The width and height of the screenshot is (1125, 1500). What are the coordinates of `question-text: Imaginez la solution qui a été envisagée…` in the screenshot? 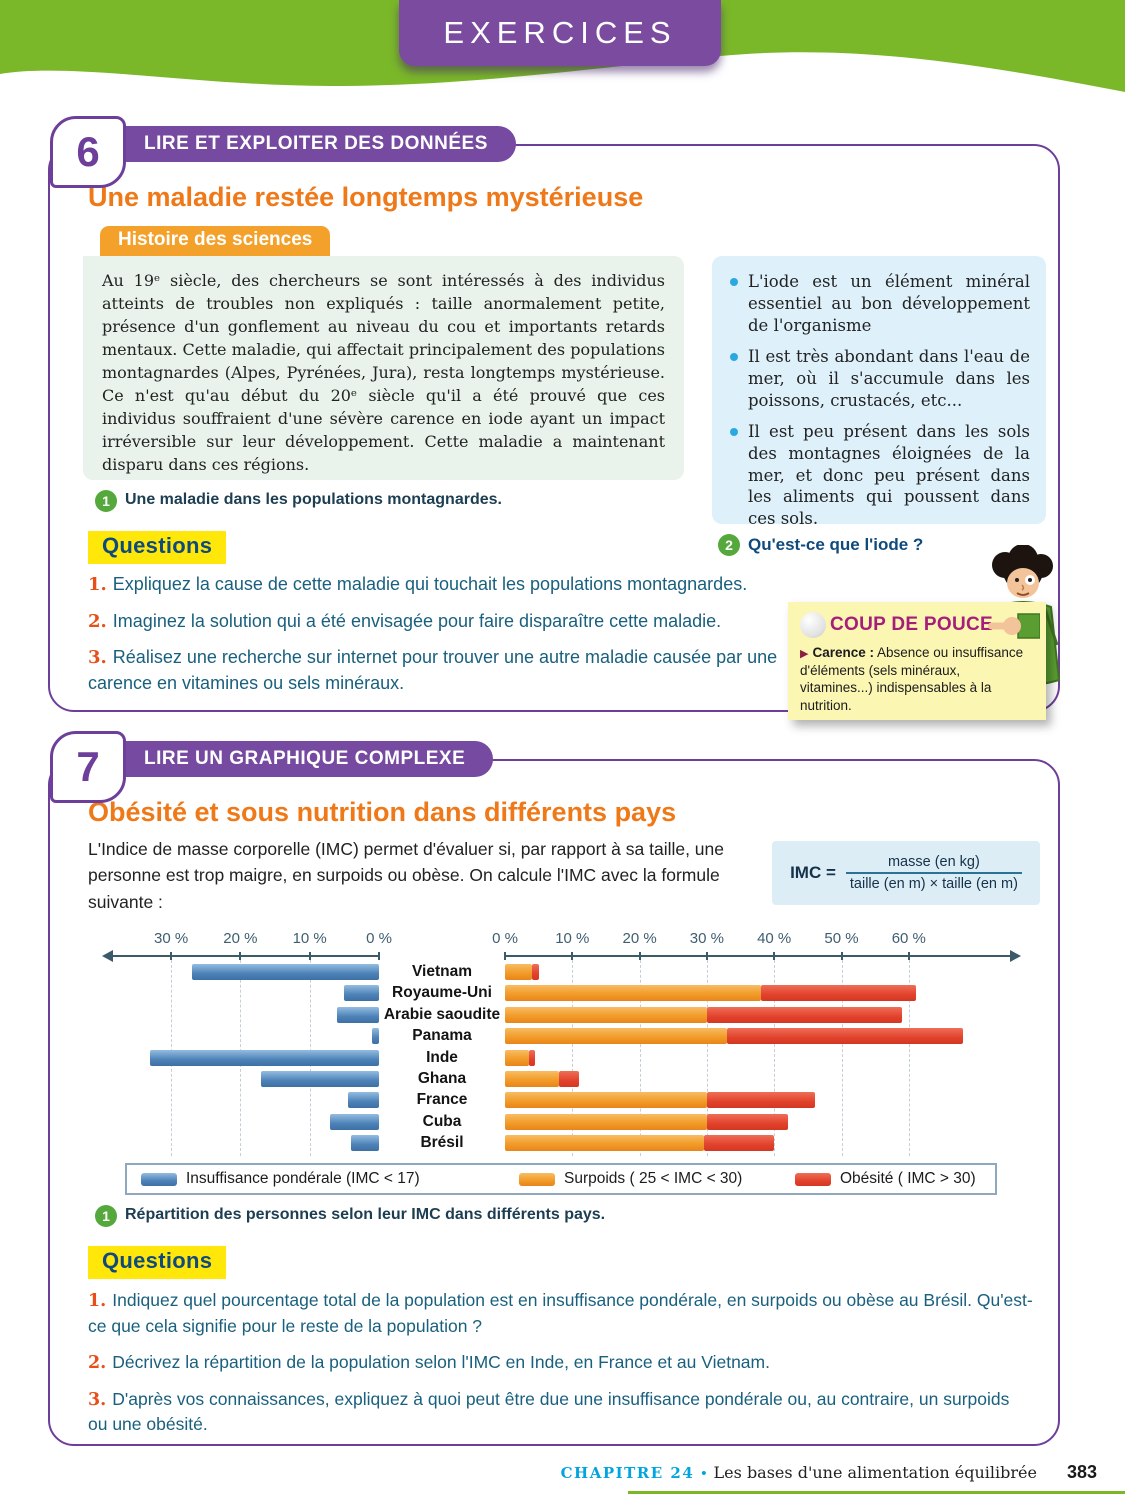 It's located at (417, 620).